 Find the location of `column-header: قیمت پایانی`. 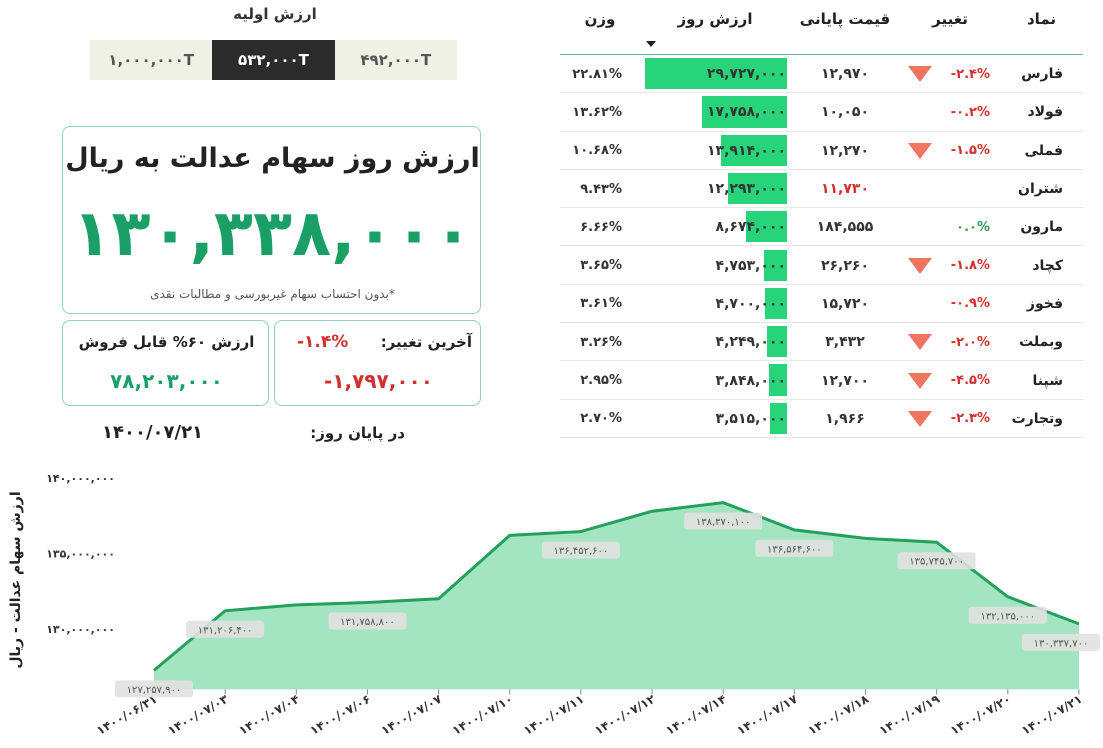

column-header: قیمت پایانی is located at coordinates (845, 19).